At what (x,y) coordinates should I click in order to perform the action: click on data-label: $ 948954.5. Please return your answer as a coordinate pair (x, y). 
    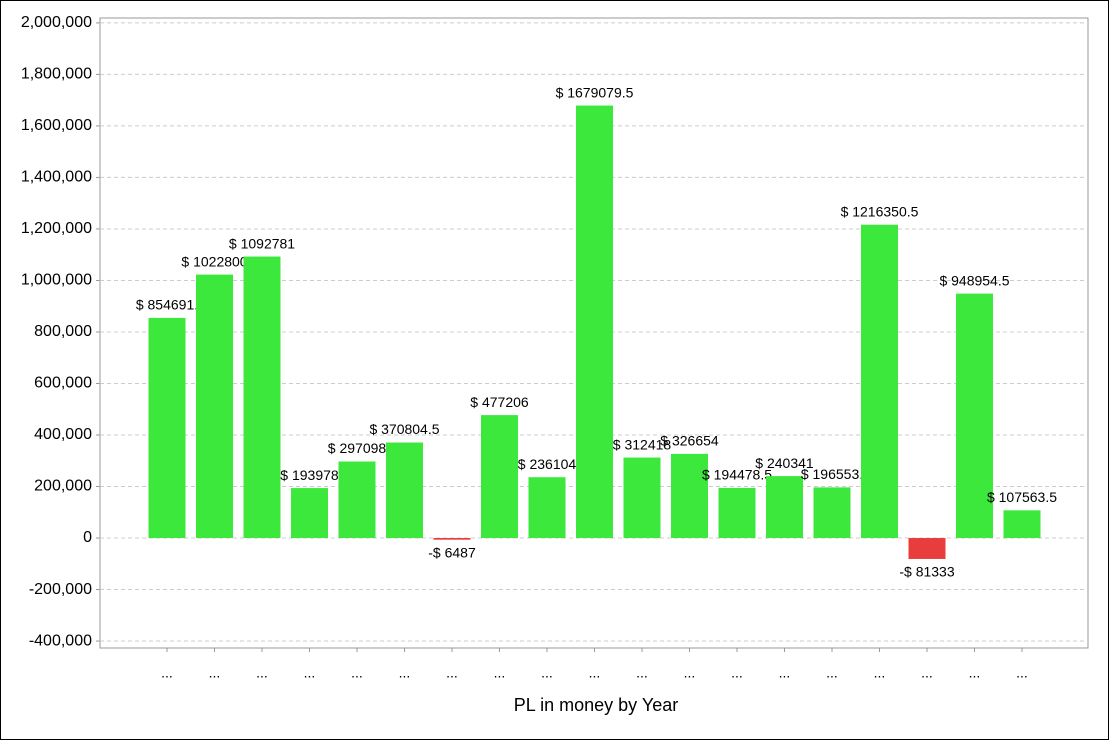
    Looking at the image, I should click on (974, 280).